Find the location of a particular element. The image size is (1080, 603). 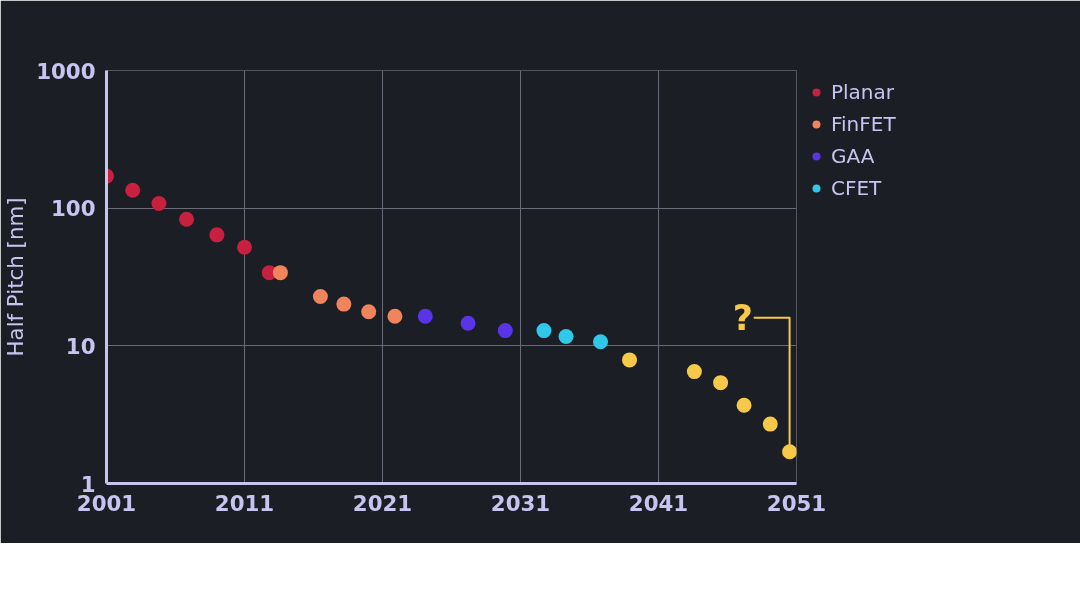

annotation: ? is located at coordinates (742, 317).